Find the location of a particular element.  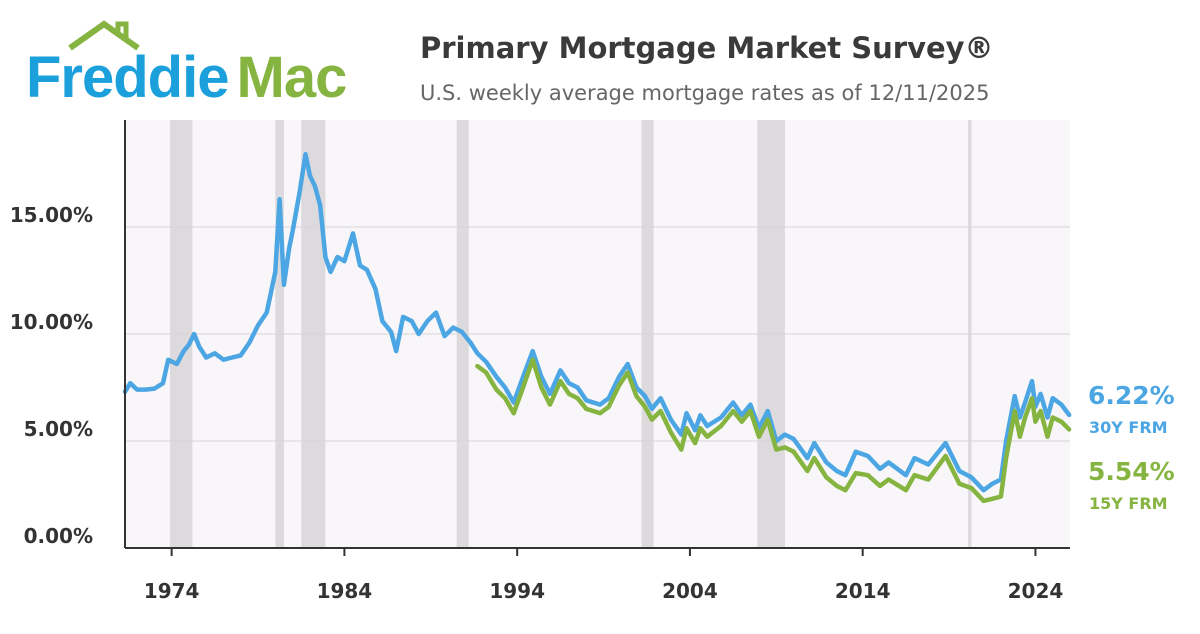

y-tick-label: 10.00% is located at coordinates (51, 322).